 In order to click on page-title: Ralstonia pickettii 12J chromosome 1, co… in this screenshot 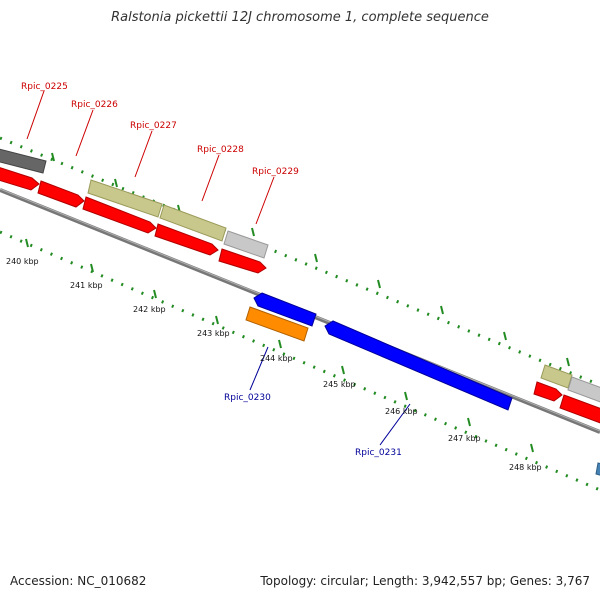, I will do `click(300, 17)`.